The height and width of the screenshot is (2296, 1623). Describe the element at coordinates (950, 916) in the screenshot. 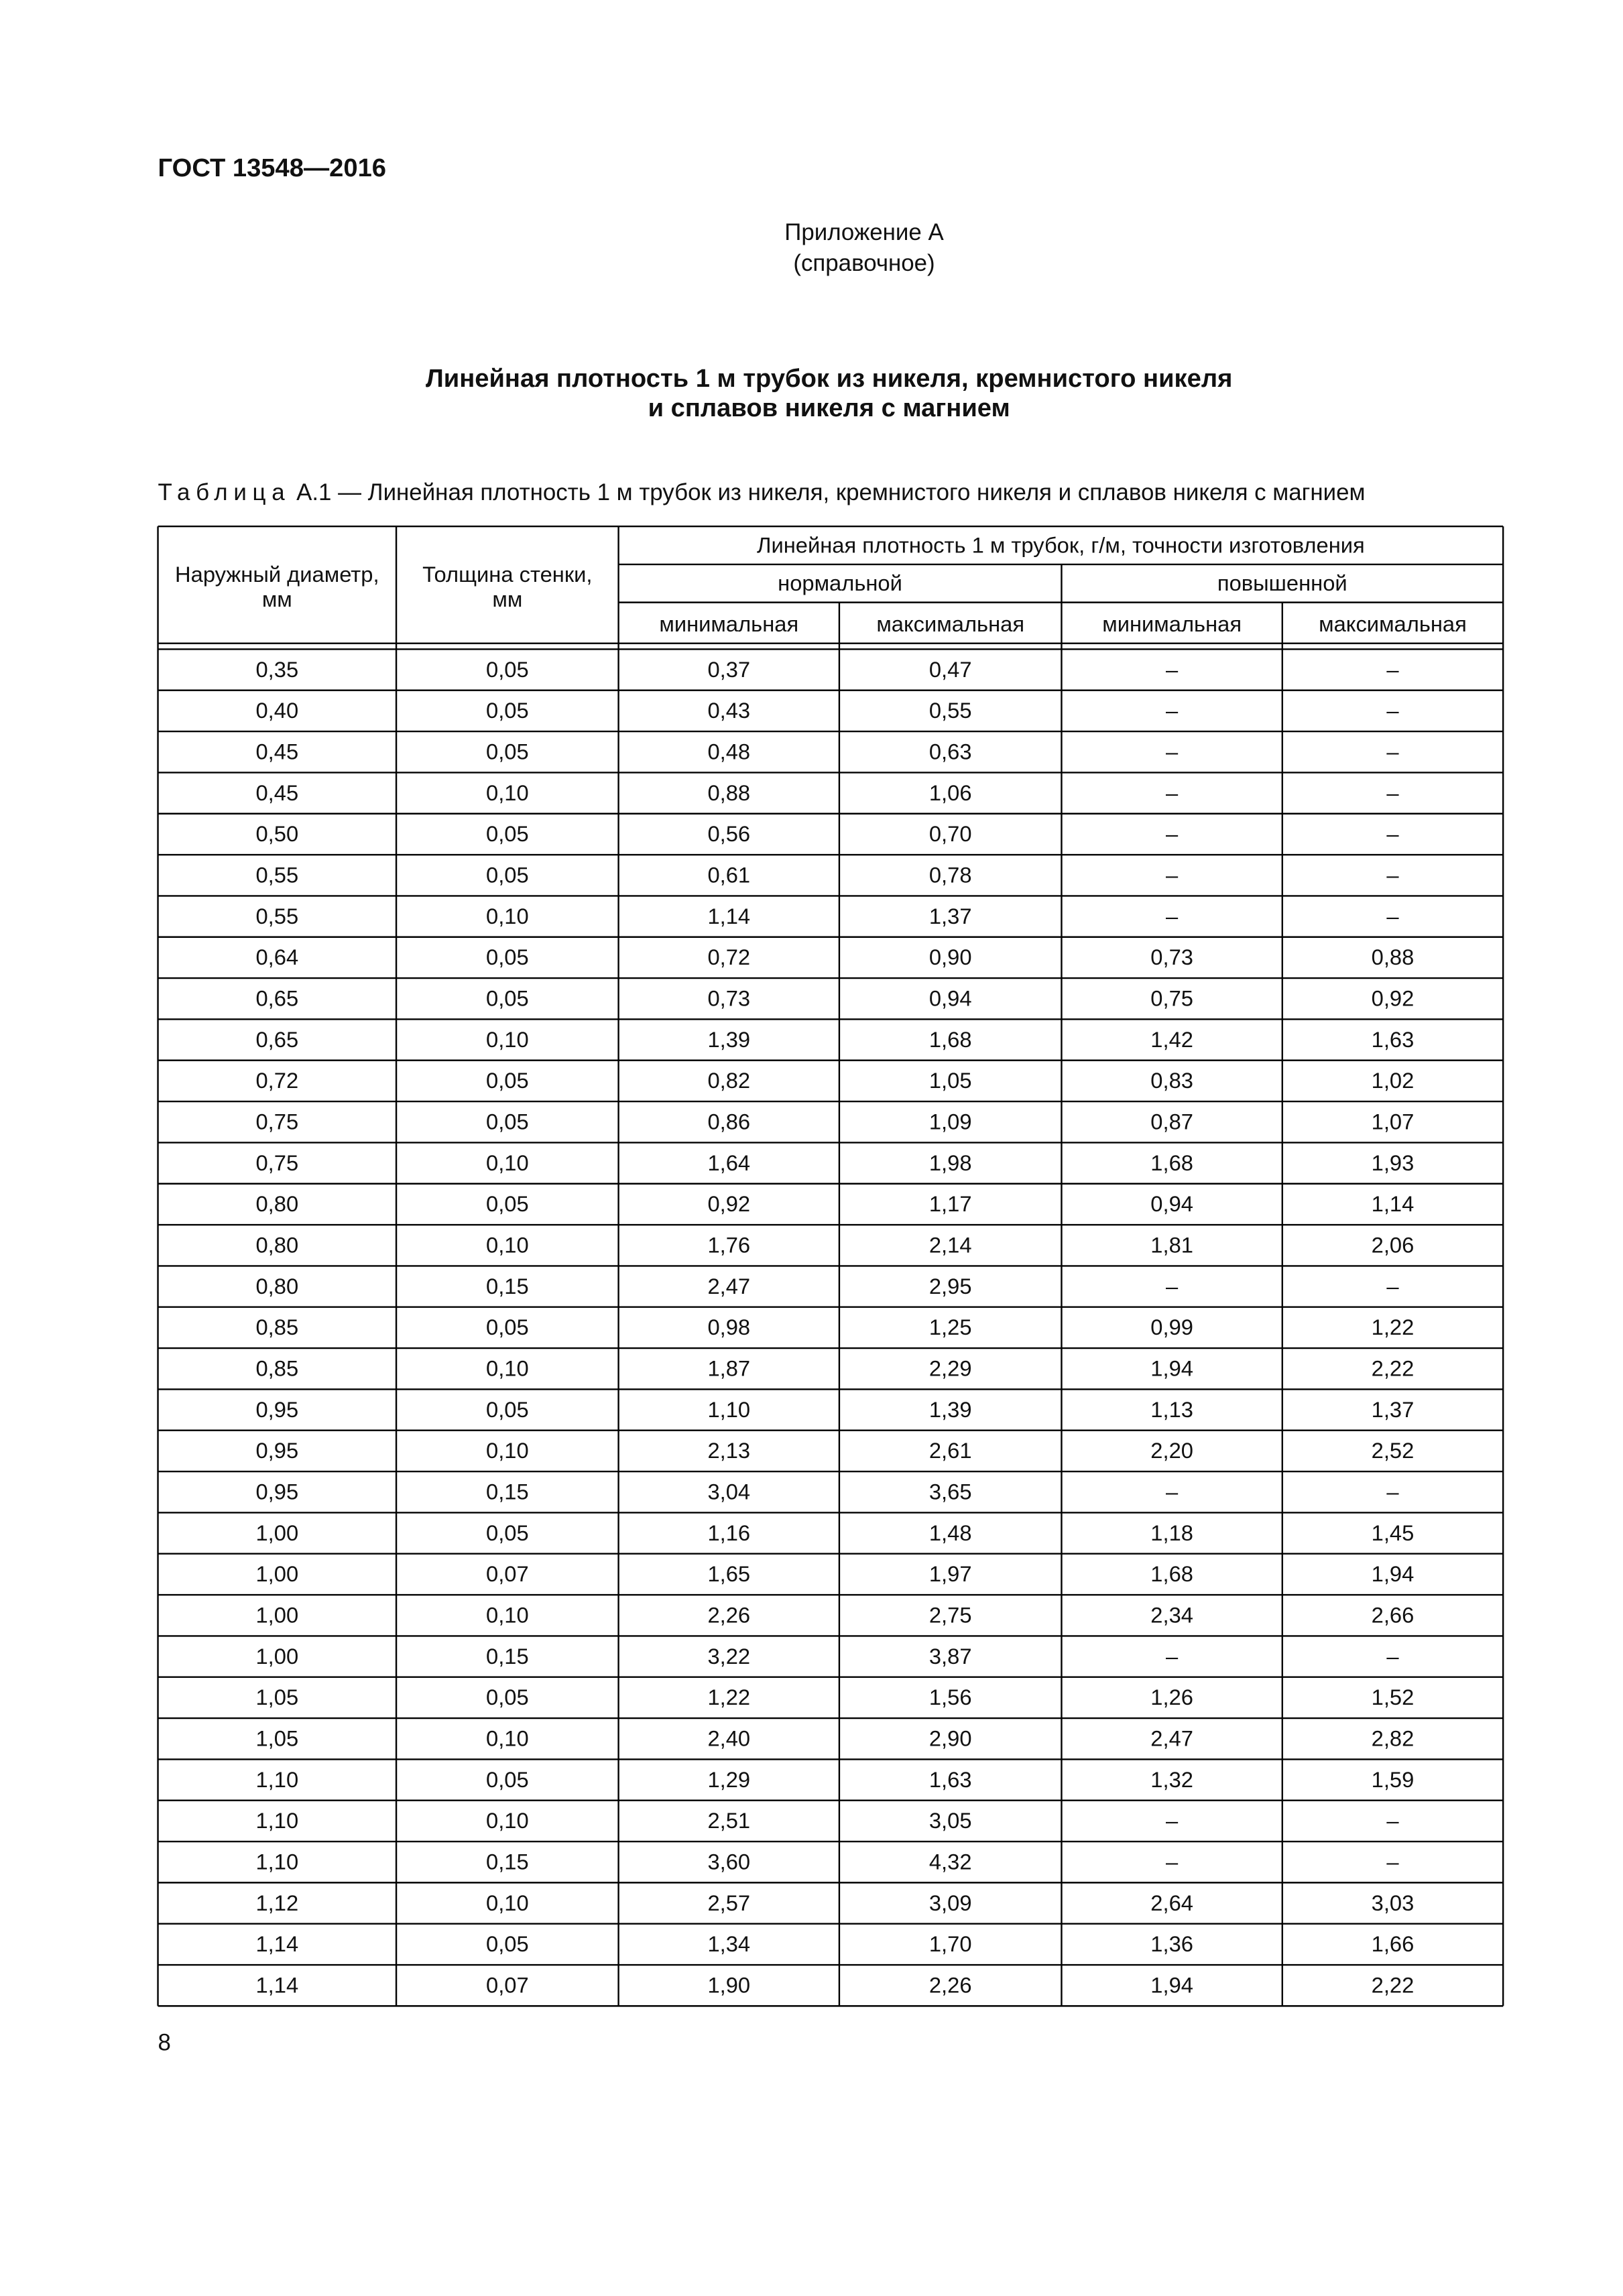

I see `table-cell: 1,37` at that location.